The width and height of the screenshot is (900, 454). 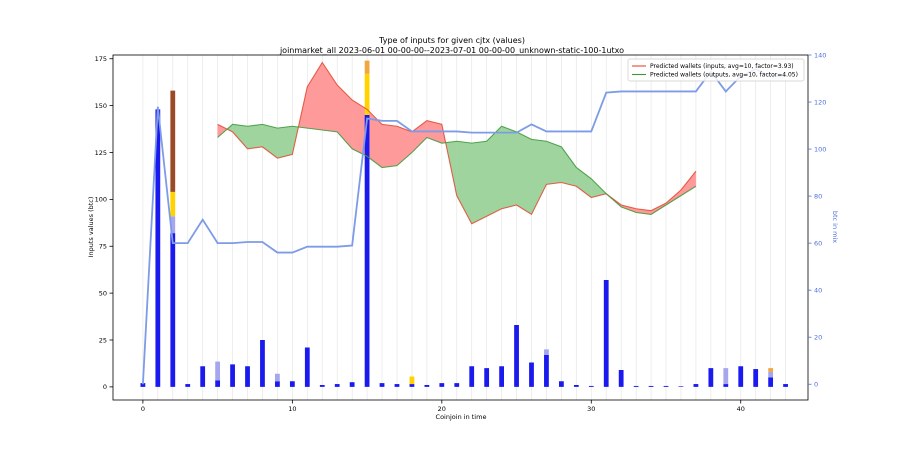 What do you see at coordinates (835, 227) in the screenshot?
I see `y2-axis-label: btc in mix` at bounding box center [835, 227].